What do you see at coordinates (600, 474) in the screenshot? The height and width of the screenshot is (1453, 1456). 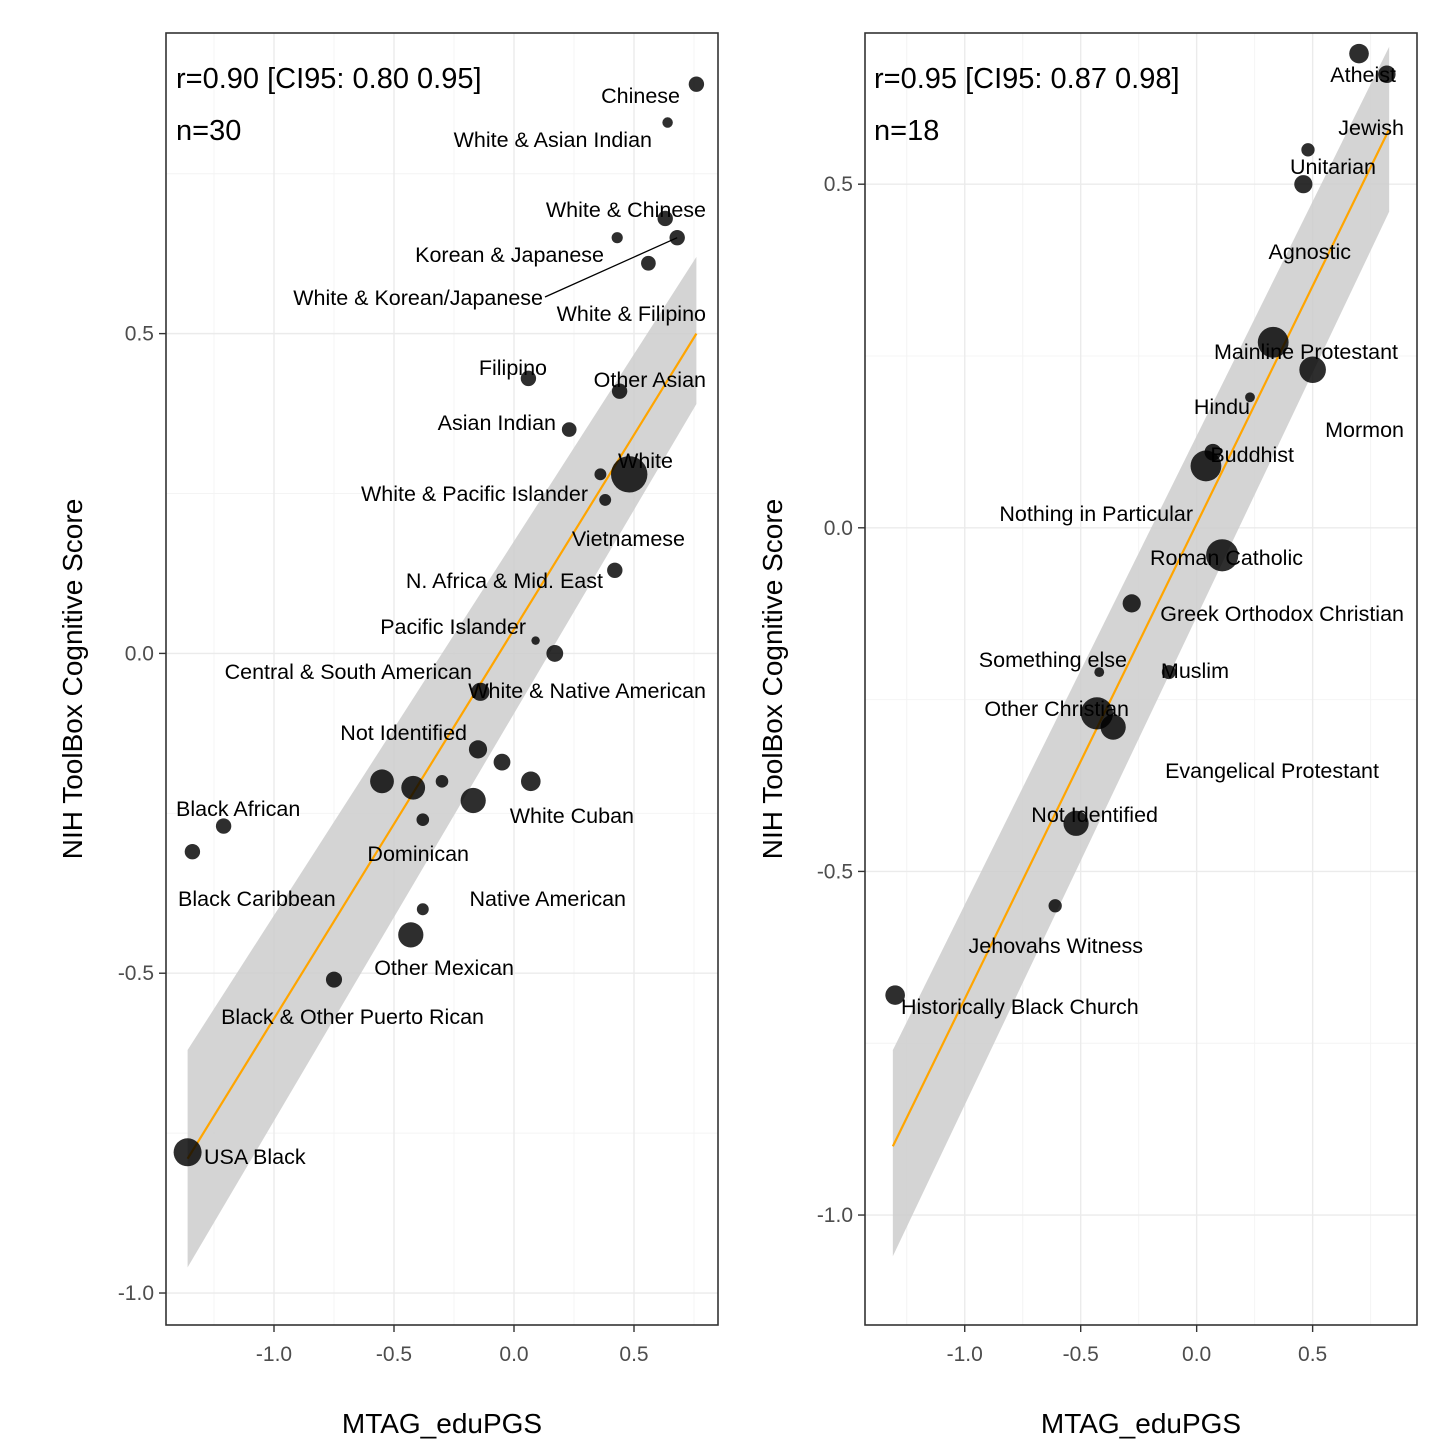 I see `data-point-white-pacific-islander` at bounding box center [600, 474].